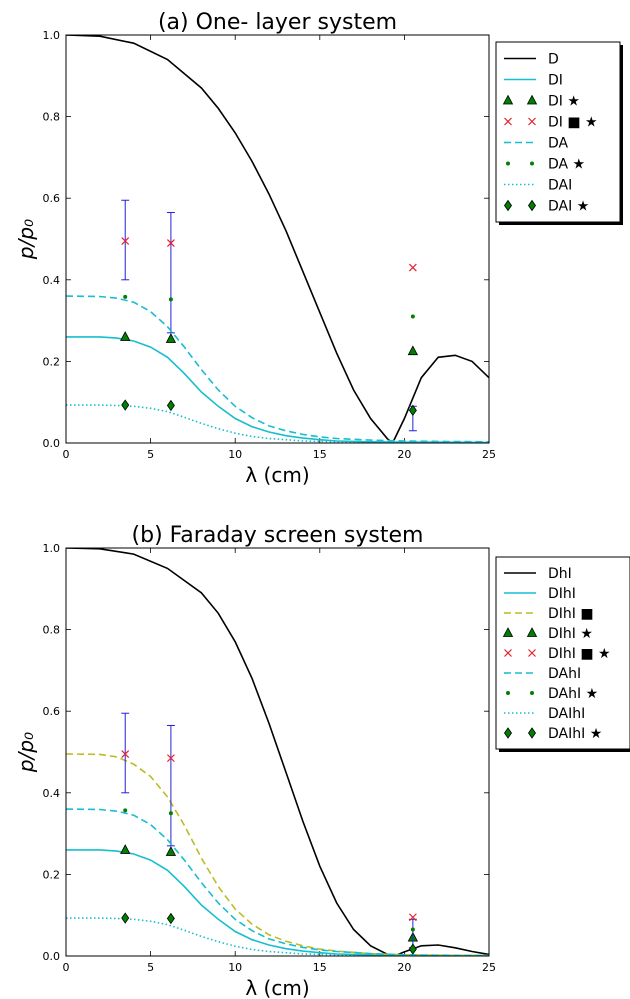 Image resolution: width=630 pixels, height=999 pixels. Describe the element at coordinates (564, 674) in the screenshot. I see `legend-label: DAhI` at that location.